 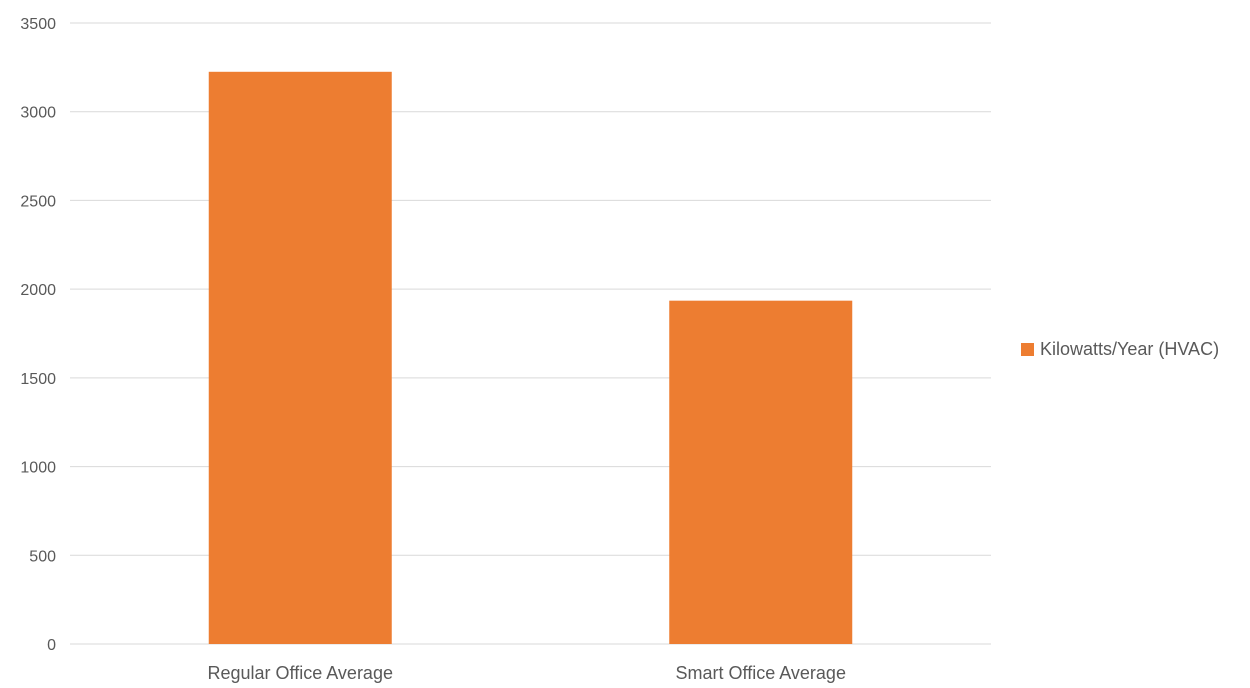 I want to click on y-tick-label: 1000, so click(x=38, y=468).